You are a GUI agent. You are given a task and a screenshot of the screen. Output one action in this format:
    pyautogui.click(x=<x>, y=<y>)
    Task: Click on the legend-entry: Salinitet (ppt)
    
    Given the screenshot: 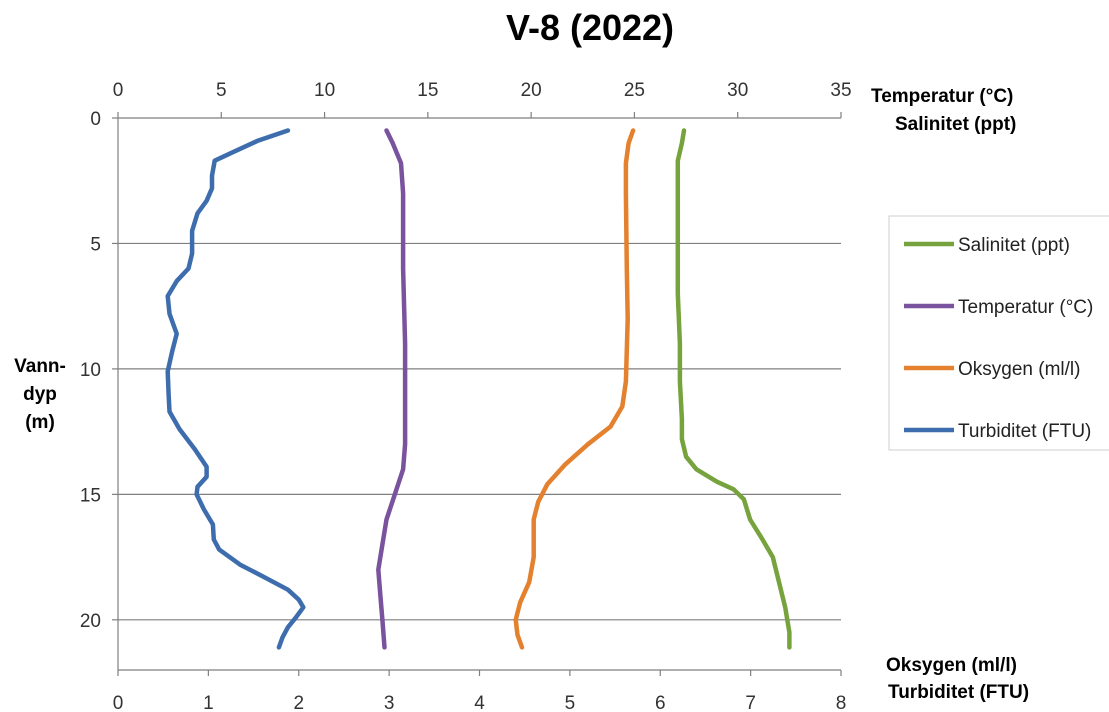 What is the action you would take?
    pyautogui.click(x=1014, y=245)
    